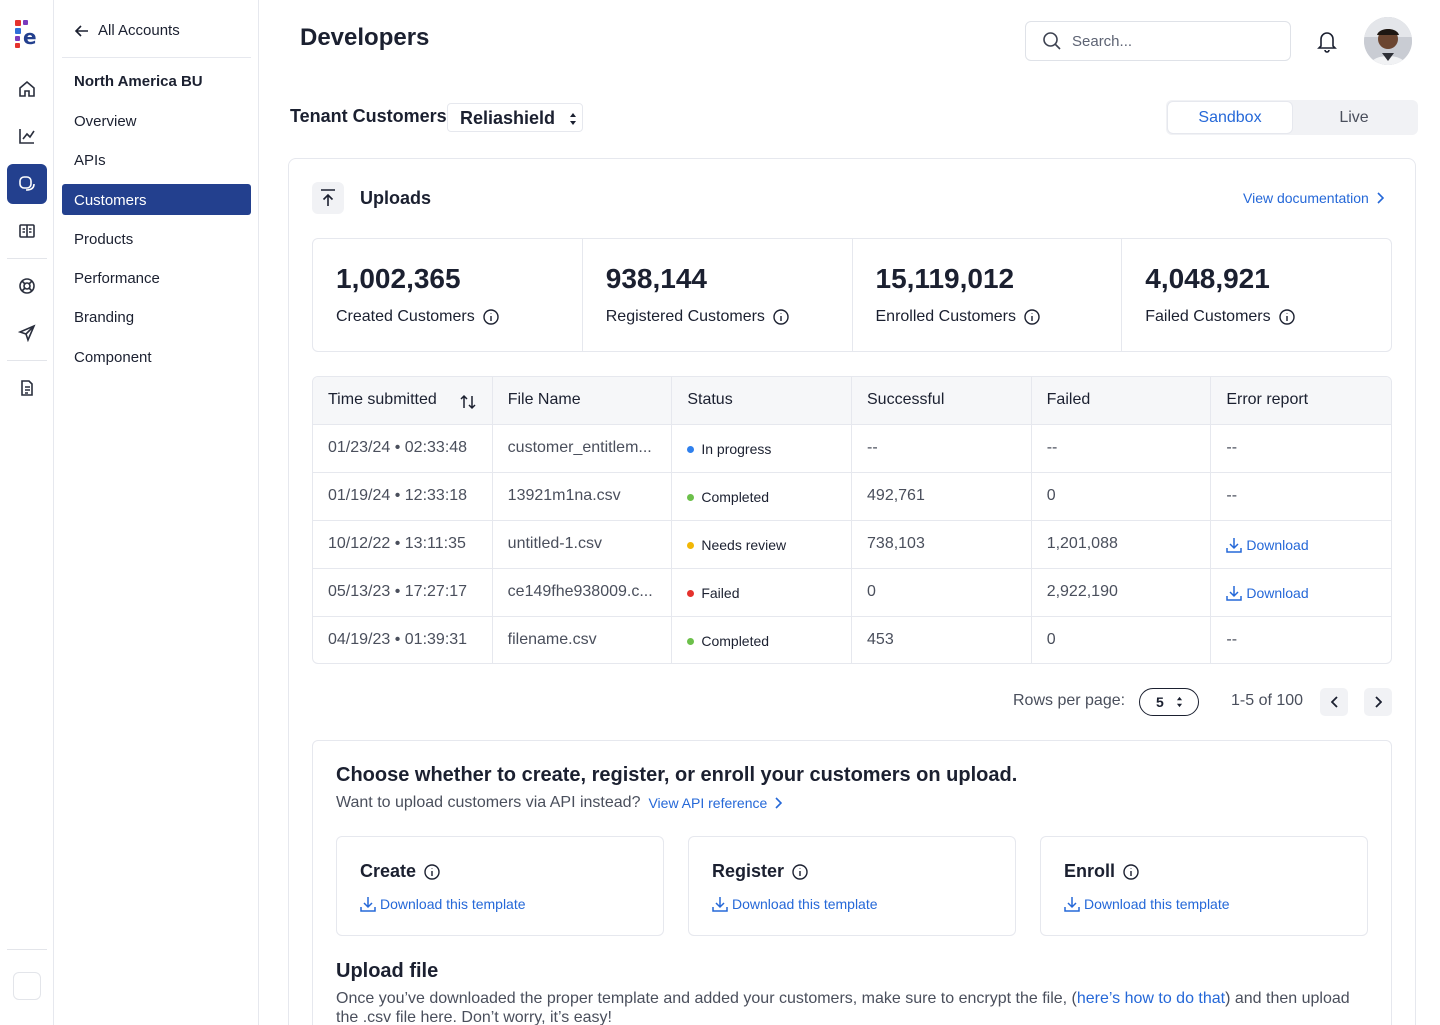 This screenshot has width=1440, height=1025. What do you see at coordinates (1122, 544) in the screenshot?
I see `failed-cell: 1,201,088` at bounding box center [1122, 544].